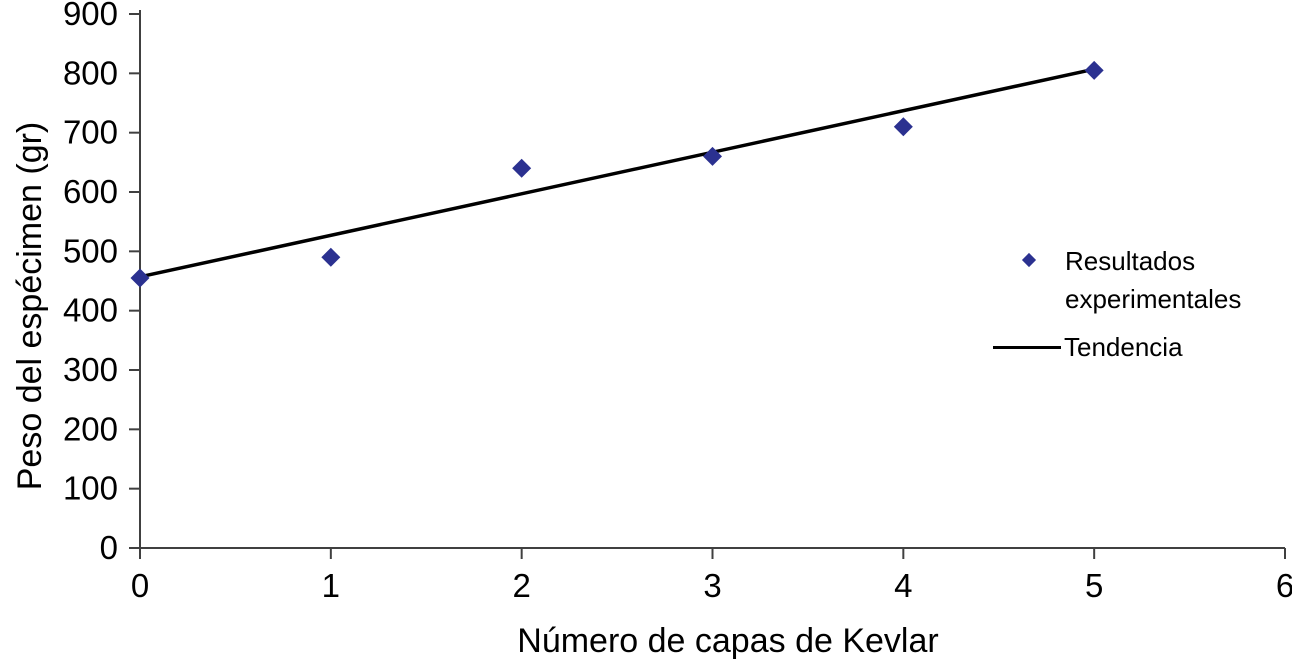 The height and width of the screenshot is (667, 1292). Describe the element at coordinates (1130, 261) in the screenshot. I see `legend-label-line1: Resultados` at that location.